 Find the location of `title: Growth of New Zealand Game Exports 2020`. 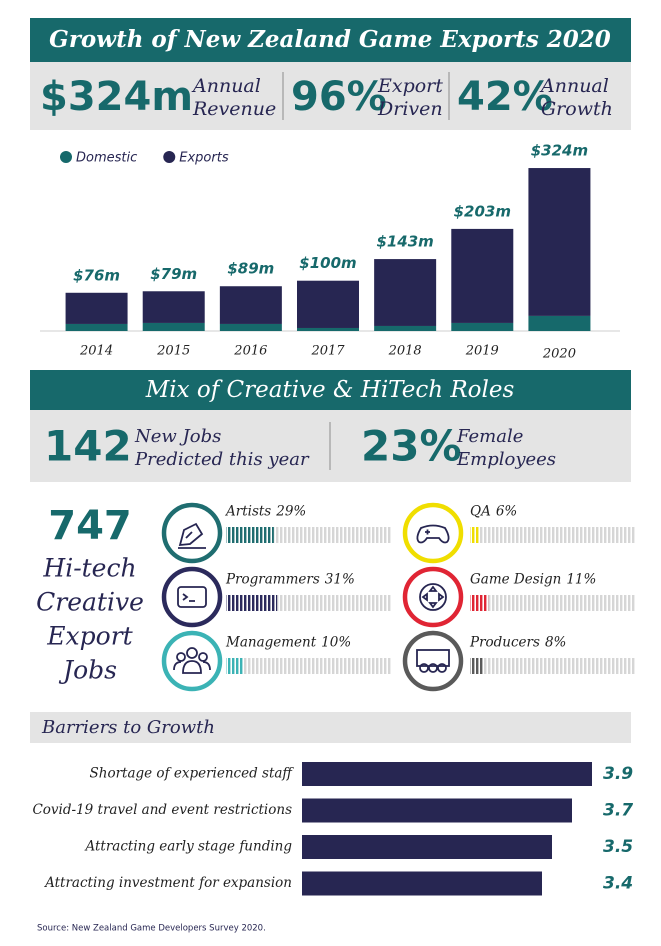

title: Growth of New Zealand Game Exports 2020 is located at coordinates (330, 39).